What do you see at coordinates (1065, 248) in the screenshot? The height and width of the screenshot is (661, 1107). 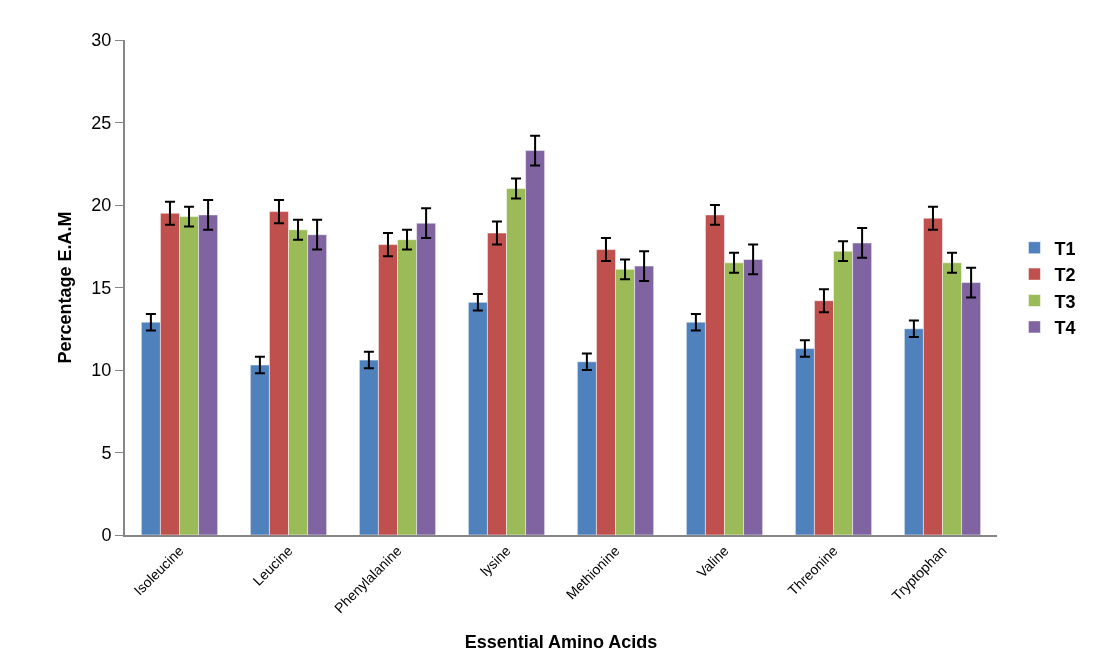 I see `legend-label: T1` at bounding box center [1065, 248].